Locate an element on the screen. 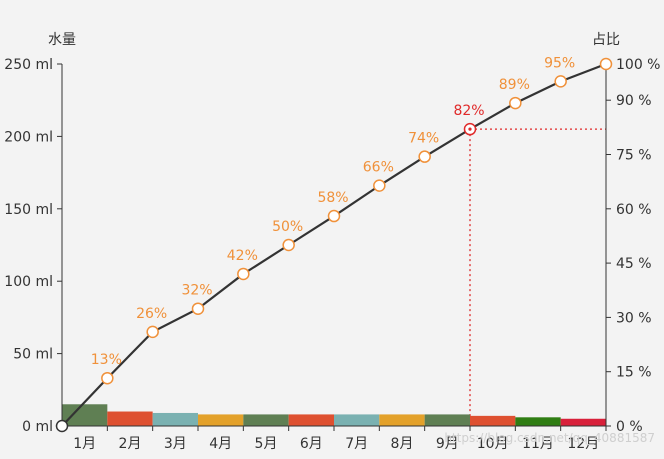 This screenshot has width=664, height=459. x-tick-label: 4月 is located at coordinates (220, 444).